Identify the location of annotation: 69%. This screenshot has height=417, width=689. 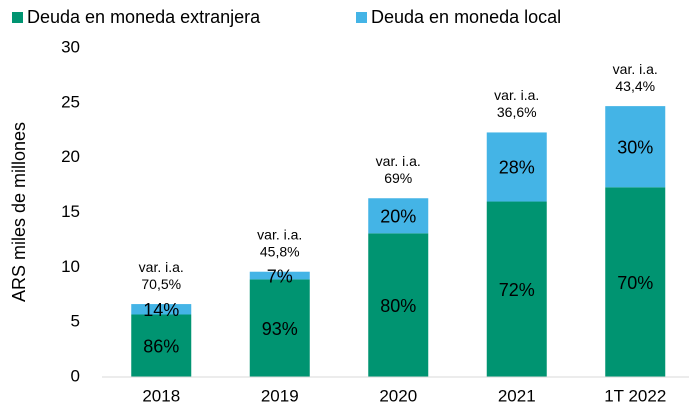
(398, 178).